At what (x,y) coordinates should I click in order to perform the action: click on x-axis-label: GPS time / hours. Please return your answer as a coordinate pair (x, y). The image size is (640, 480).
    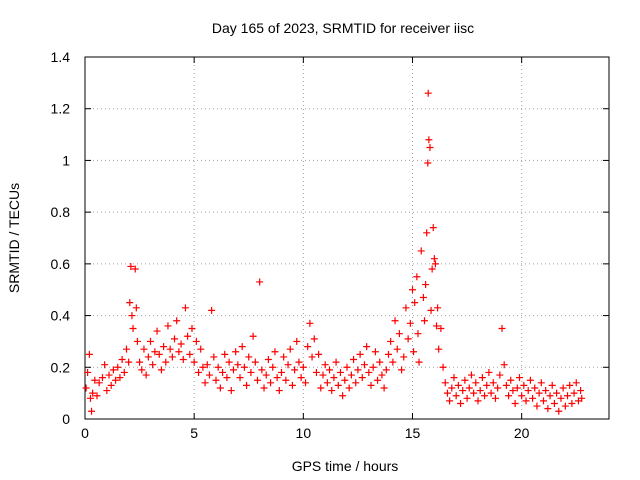
    Looking at the image, I should click on (345, 466).